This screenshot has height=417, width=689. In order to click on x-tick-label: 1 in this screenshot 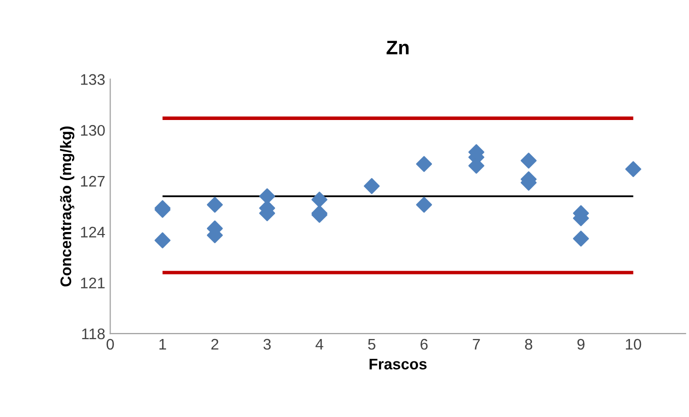, I will do `click(162, 344)`.